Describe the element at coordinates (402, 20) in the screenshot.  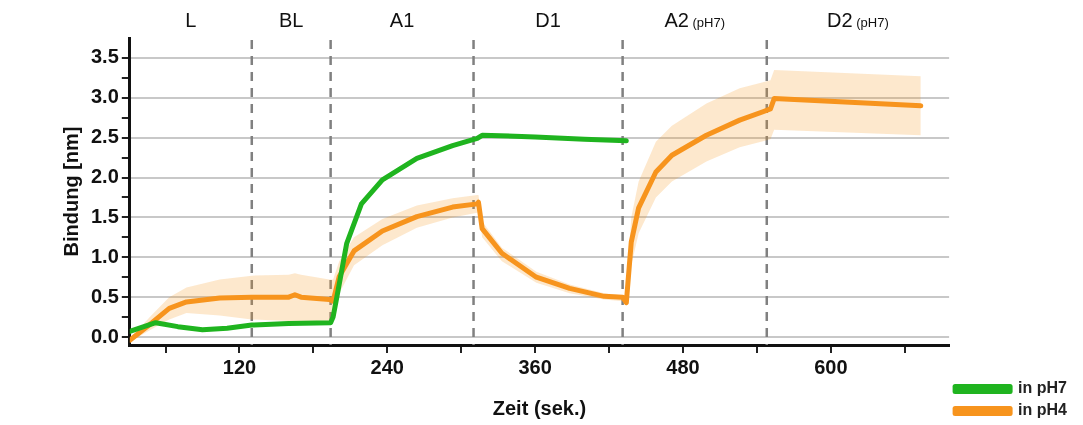
I see `text: A1` at that location.